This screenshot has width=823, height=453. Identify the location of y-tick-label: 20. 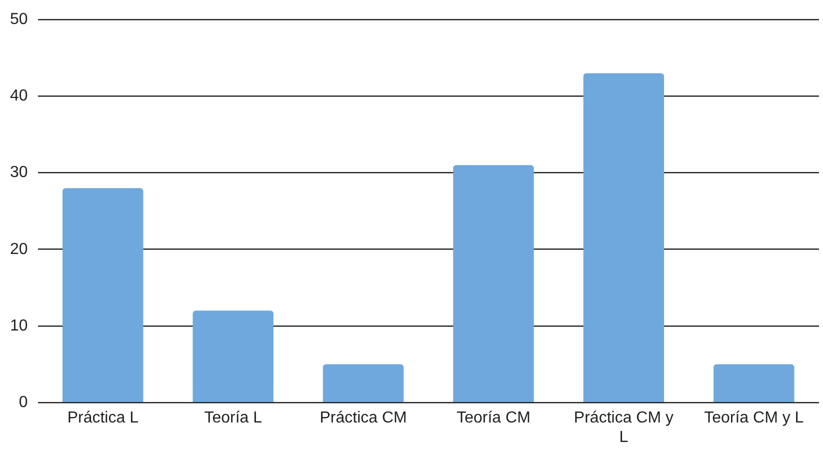
(19, 249).